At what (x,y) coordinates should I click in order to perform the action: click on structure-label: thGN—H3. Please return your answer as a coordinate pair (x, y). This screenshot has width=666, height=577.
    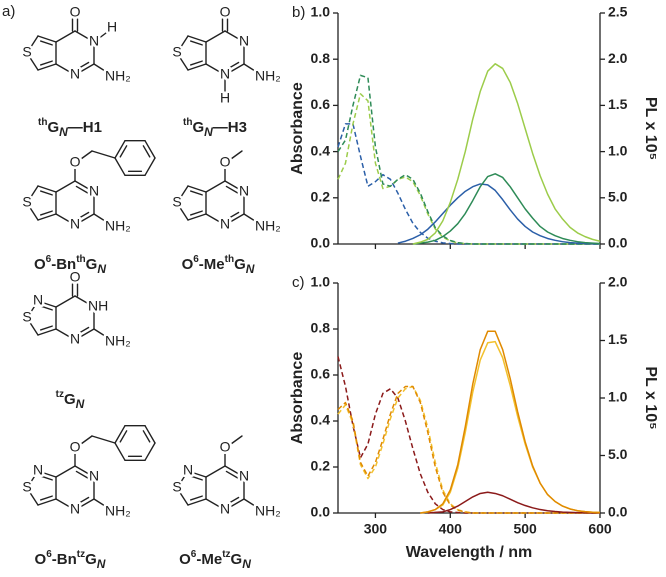
    Looking at the image, I should click on (215, 128).